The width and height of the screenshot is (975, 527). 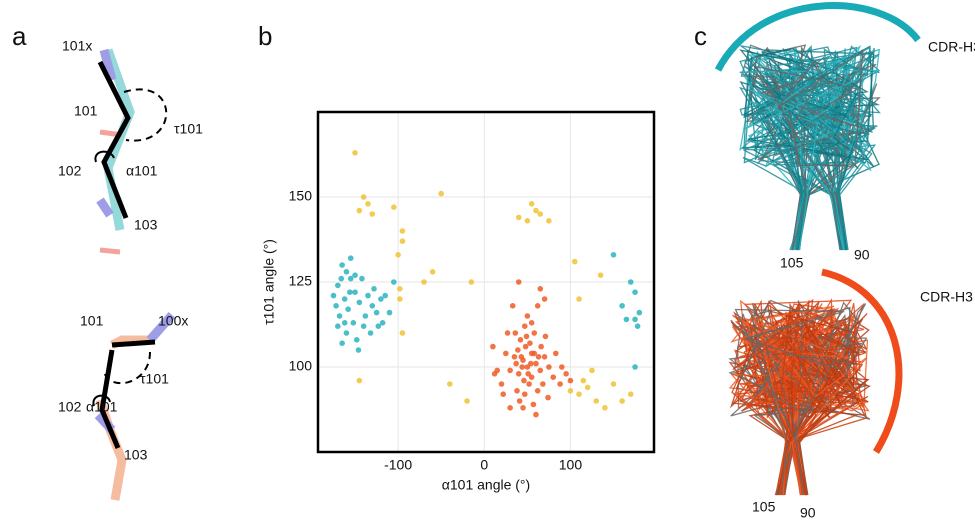 What do you see at coordinates (173, 321) in the screenshot?
I see `residue-label: 100x` at bounding box center [173, 321].